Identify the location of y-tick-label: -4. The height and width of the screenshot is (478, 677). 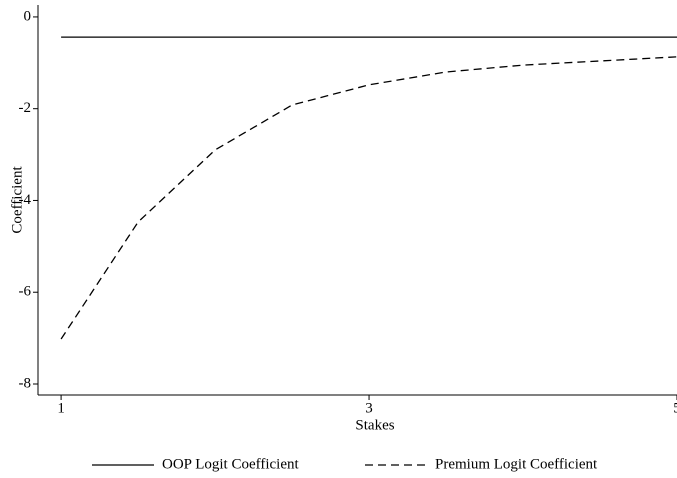
(25, 200).